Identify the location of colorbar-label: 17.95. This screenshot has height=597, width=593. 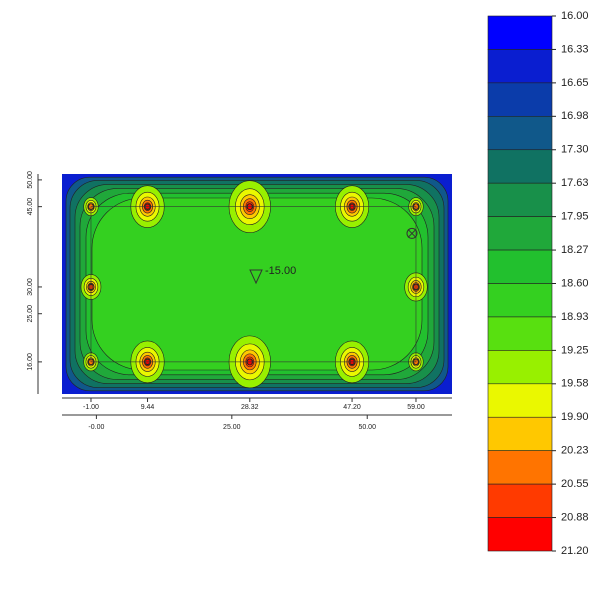
(575, 217).